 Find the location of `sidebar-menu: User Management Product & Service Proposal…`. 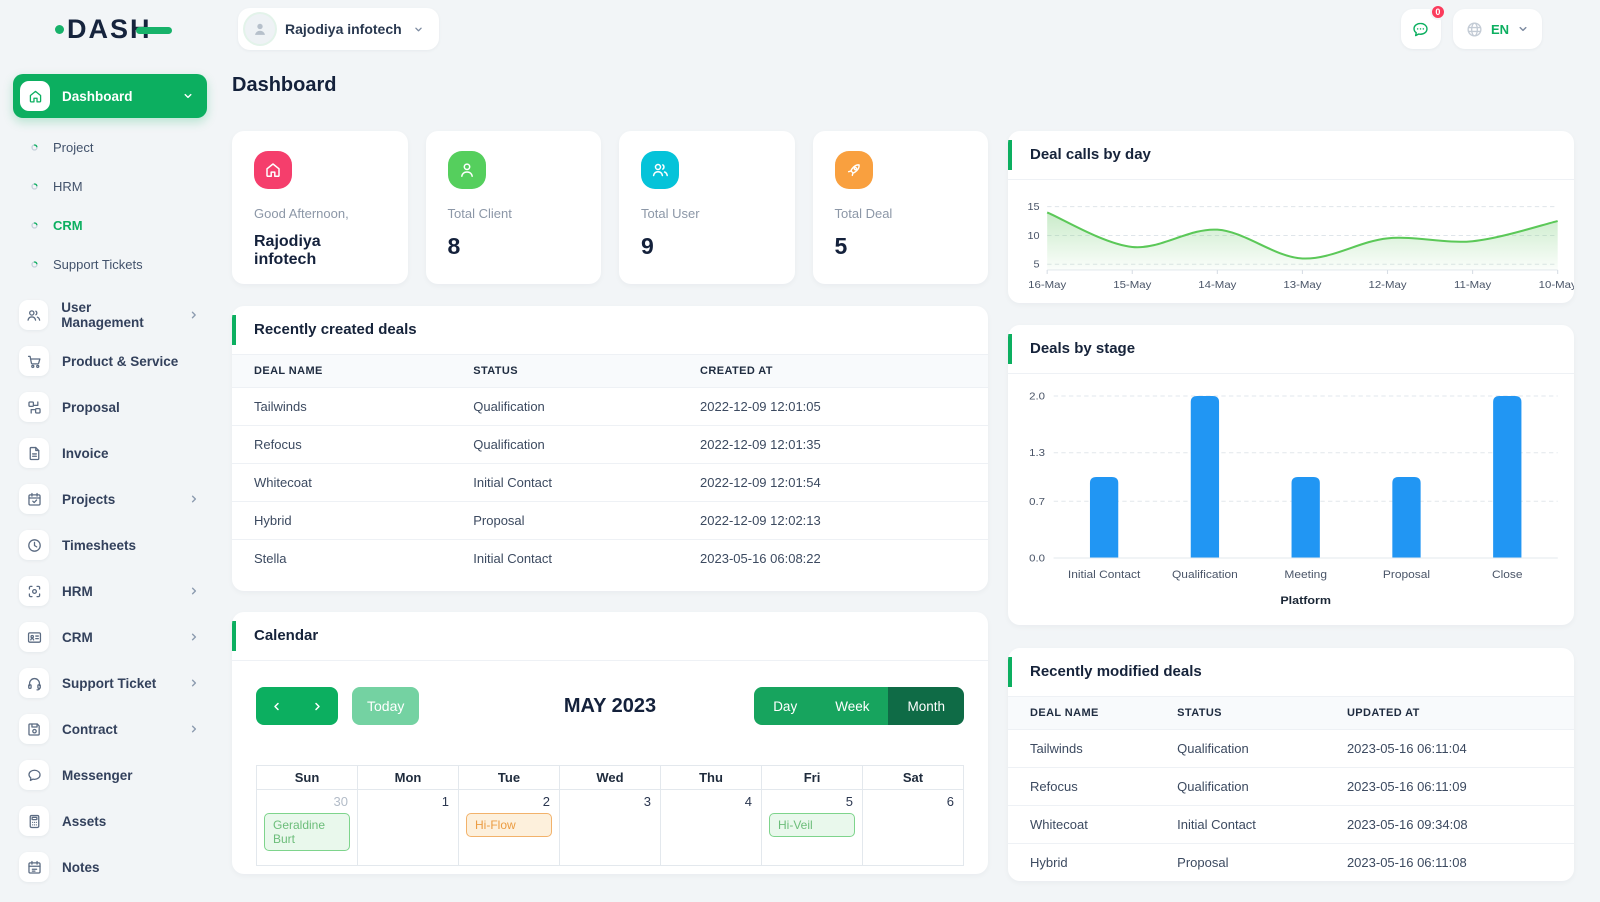

sidebar-menu: User Management Product & Service Proposal… is located at coordinates (110, 589).